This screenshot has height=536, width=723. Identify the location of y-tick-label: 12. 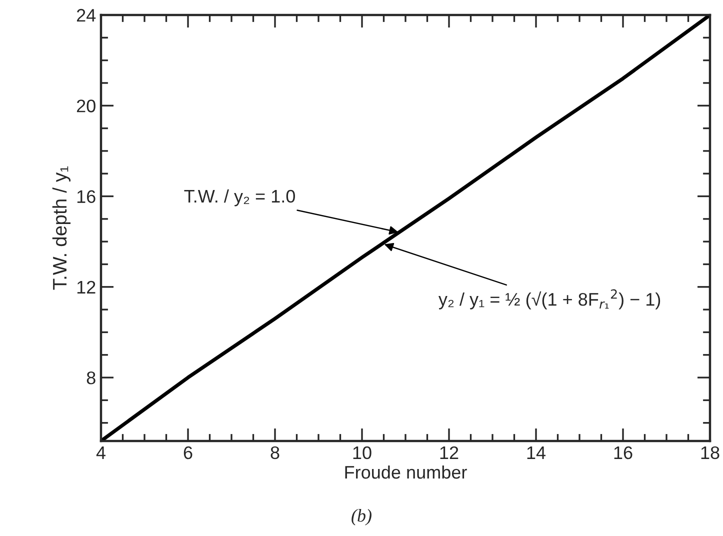
(86, 287).